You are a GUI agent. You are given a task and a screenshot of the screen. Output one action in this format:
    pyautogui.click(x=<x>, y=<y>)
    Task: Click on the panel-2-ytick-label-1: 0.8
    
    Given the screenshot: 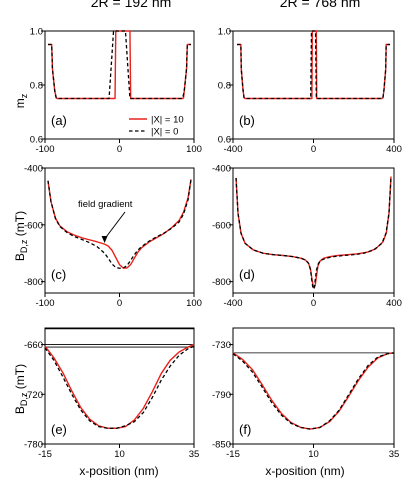 What is the action you would take?
    pyautogui.click(x=224, y=86)
    